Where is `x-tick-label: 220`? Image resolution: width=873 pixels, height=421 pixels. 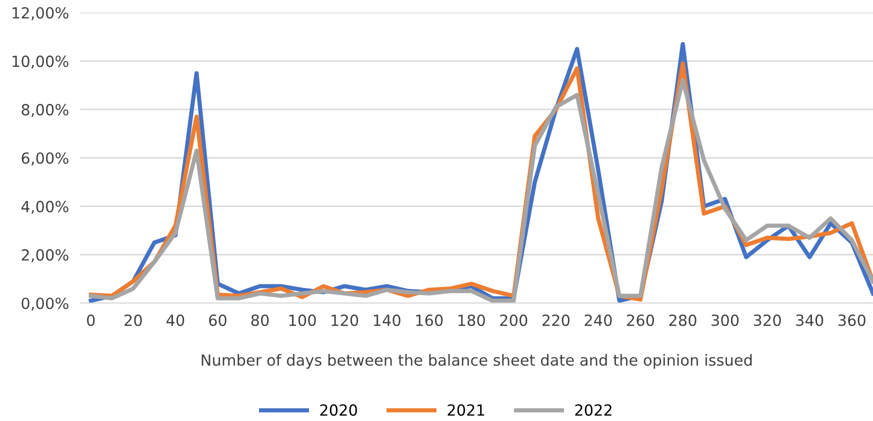 x-tick-label: 220 is located at coordinates (556, 320).